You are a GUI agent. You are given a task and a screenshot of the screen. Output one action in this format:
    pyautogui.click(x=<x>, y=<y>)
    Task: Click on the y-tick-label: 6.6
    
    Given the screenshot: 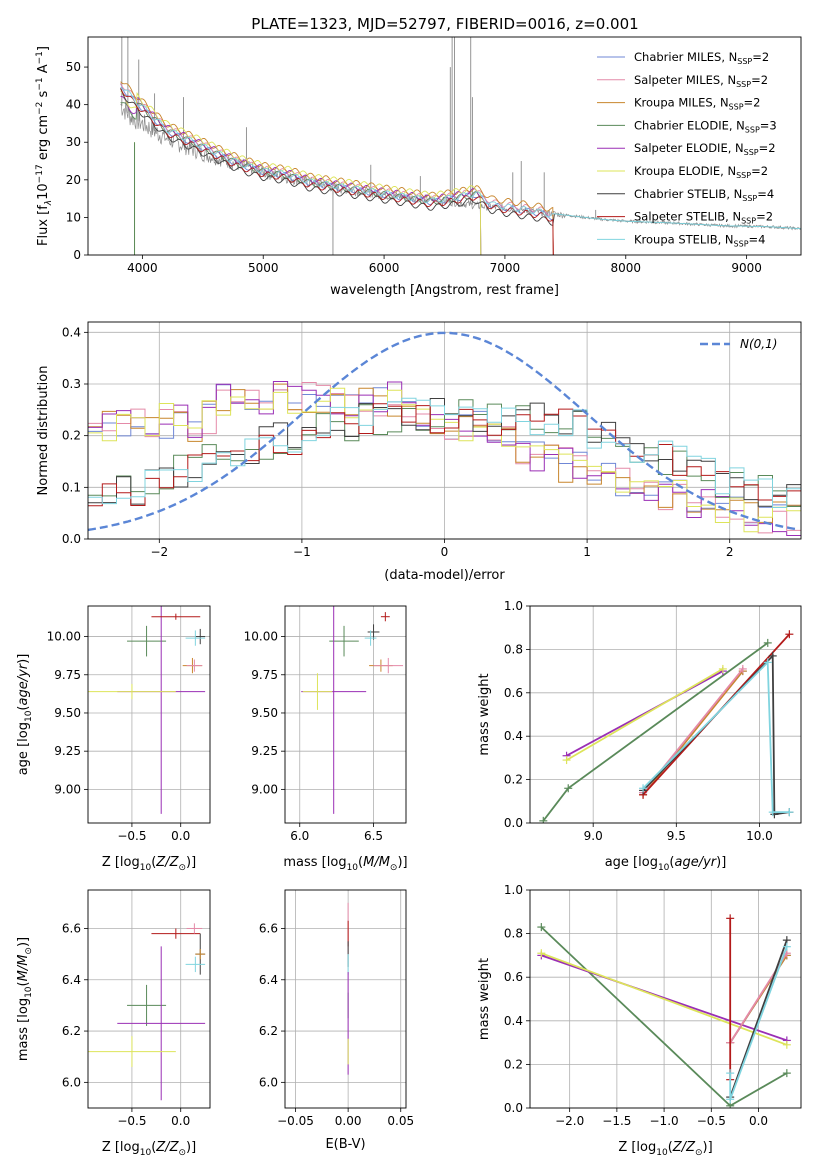 What is the action you would take?
    pyautogui.click(x=268, y=928)
    